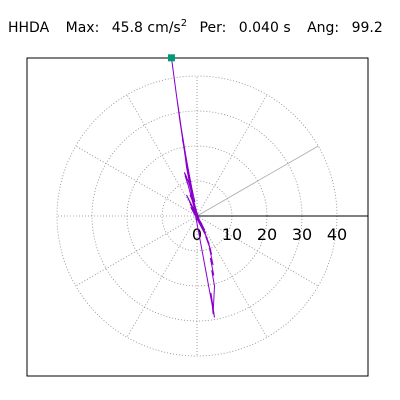  I want to click on radial-tick-label: 30, so click(302, 234).